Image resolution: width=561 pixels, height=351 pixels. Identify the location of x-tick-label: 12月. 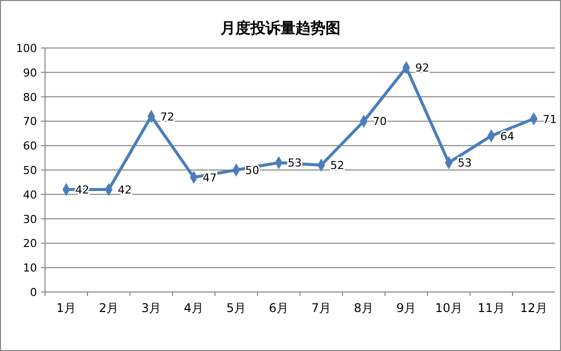
(534, 308).